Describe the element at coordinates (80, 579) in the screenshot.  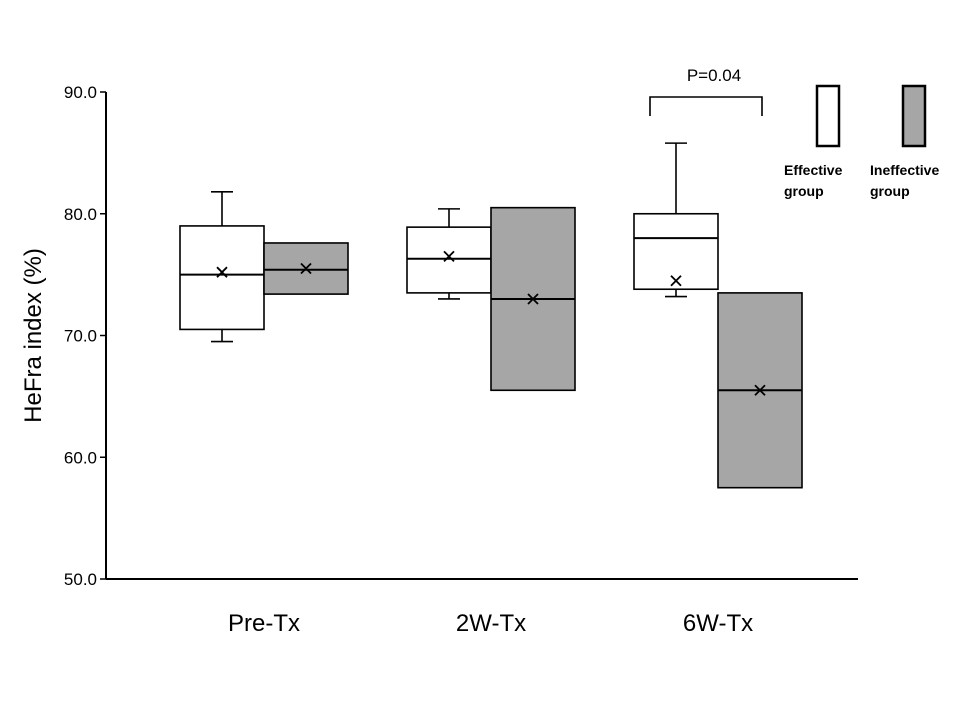
I see `y-tick-label: 50.0` at that location.